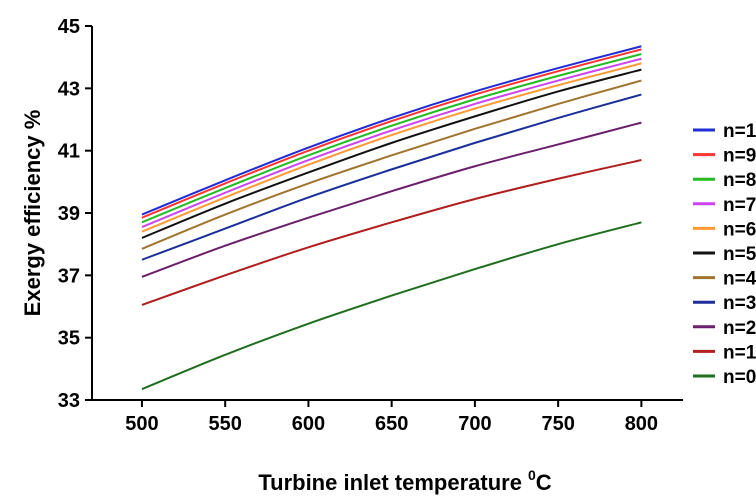  What do you see at coordinates (557, 424) in the screenshot?
I see `x-tick-label: 750` at bounding box center [557, 424].